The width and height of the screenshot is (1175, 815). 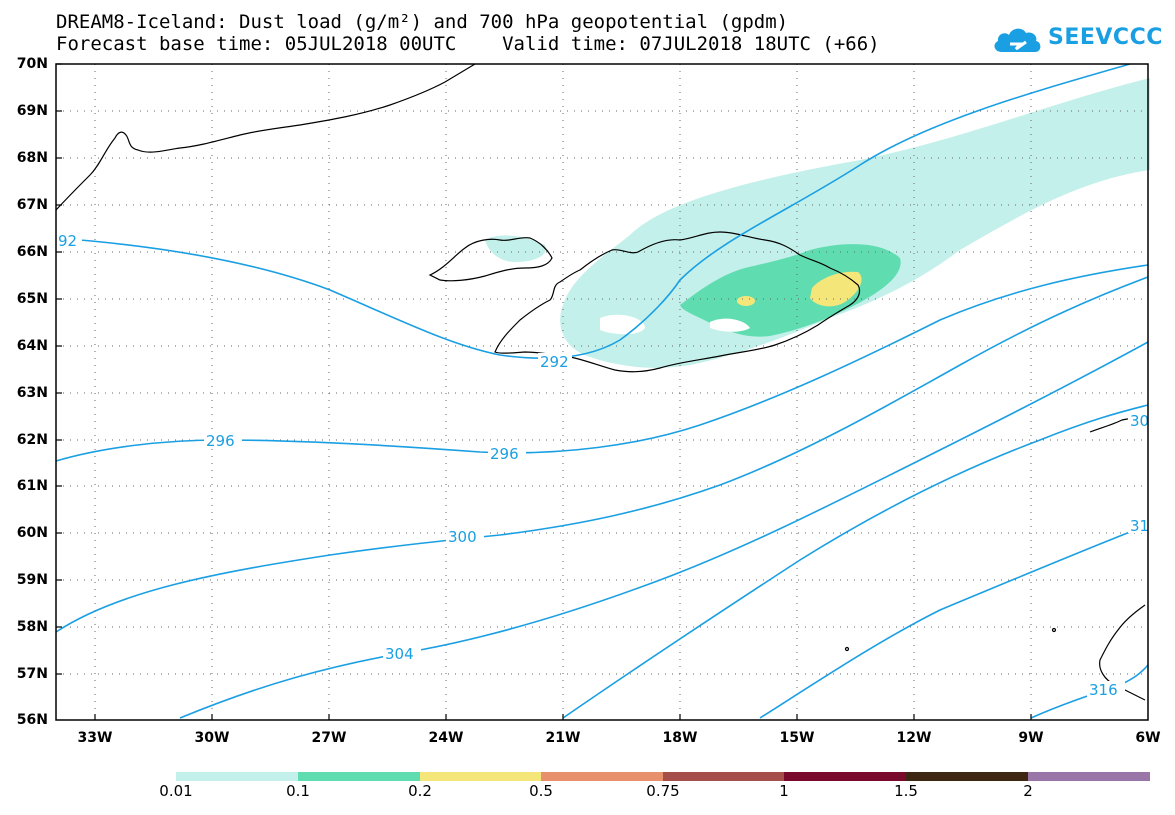 I want to click on dust-area-0.2-small, so click(x=746, y=301).